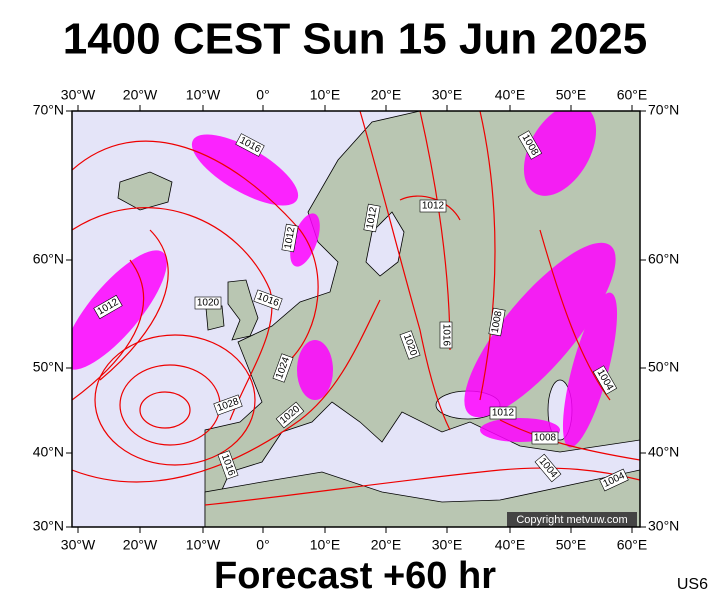 Image resolution: width=711 pixels, height=600 pixels. What do you see at coordinates (632, 545) in the screenshot?
I see `bottom-label: 60°E` at bounding box center [632, 545].